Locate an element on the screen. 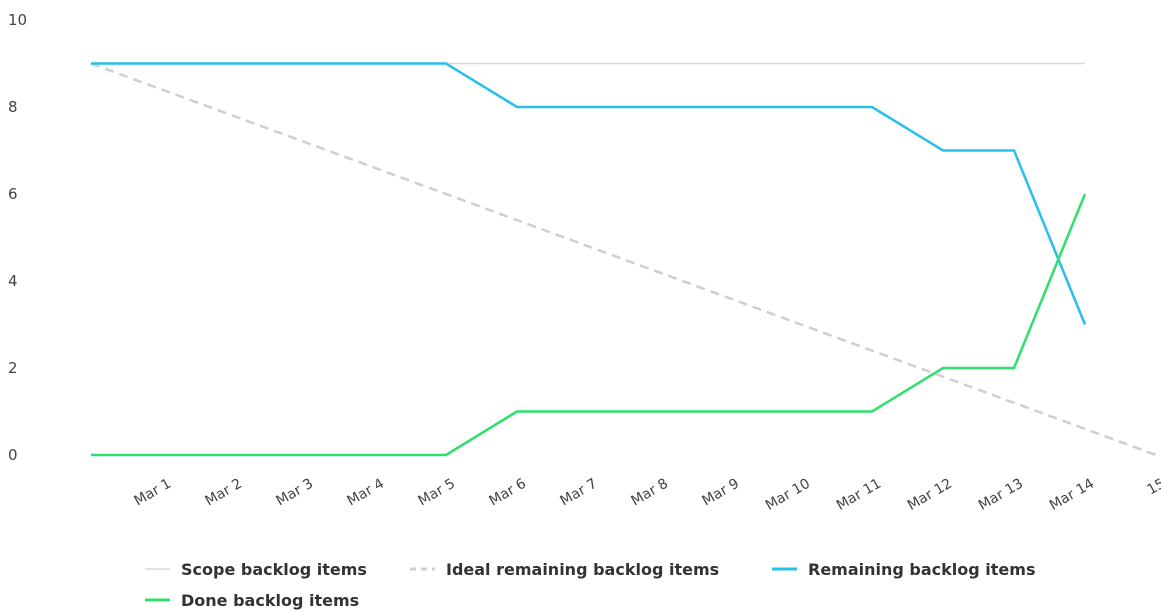 The height and width of the screenshot is (611, 1161). x-tick-label: Mar 10 is located at coordinates (788, 495).